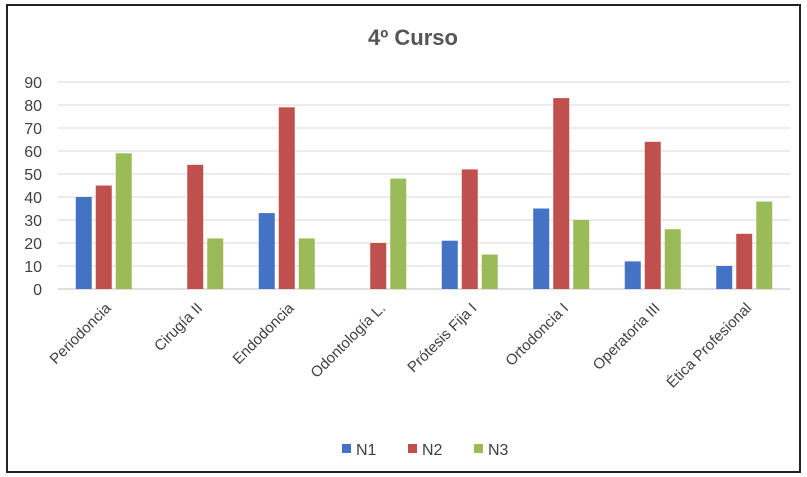 This screenshot has width=807, height=477. I want to click on legend-label-n1: N1, so click(366, 450).